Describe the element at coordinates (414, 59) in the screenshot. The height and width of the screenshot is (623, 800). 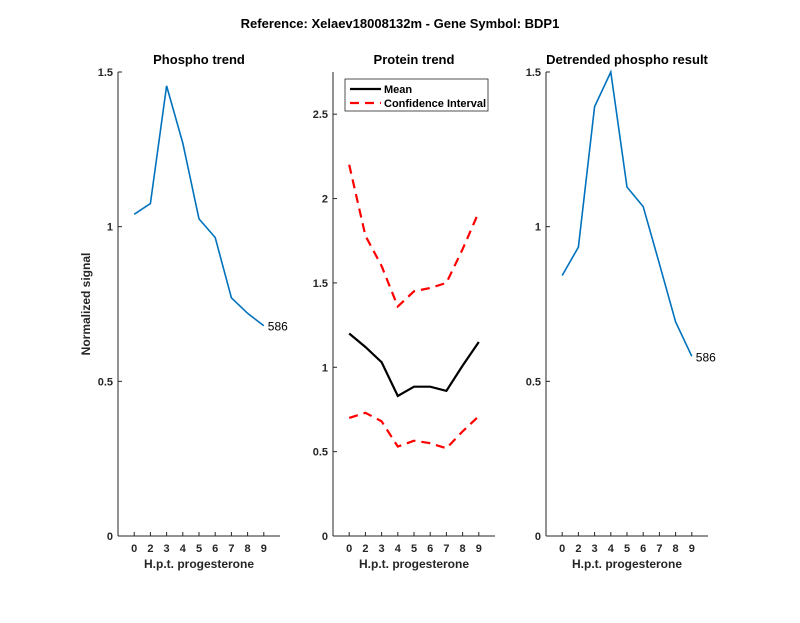
I see `panel-title: Protein trend` at that location.